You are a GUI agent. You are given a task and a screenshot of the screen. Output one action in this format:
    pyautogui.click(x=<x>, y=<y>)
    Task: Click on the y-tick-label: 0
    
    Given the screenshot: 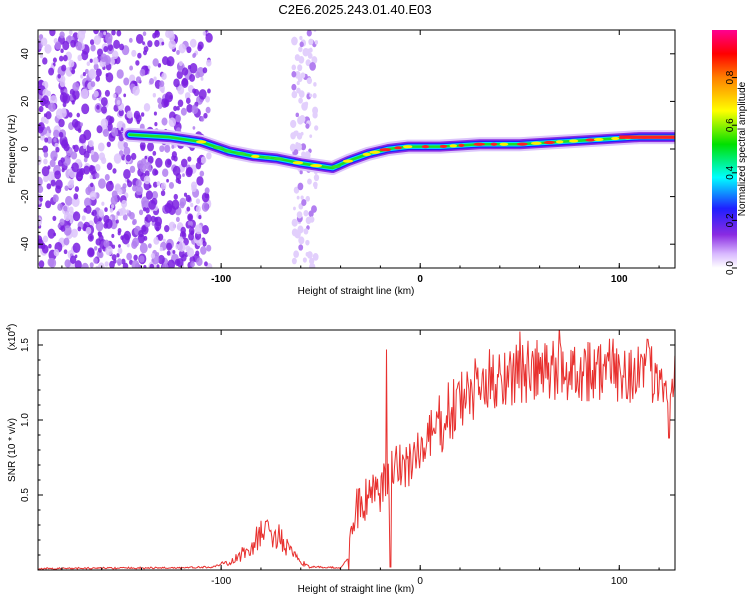 What is the action you would take?
    pyautogui.click(x=25, y=149)
    